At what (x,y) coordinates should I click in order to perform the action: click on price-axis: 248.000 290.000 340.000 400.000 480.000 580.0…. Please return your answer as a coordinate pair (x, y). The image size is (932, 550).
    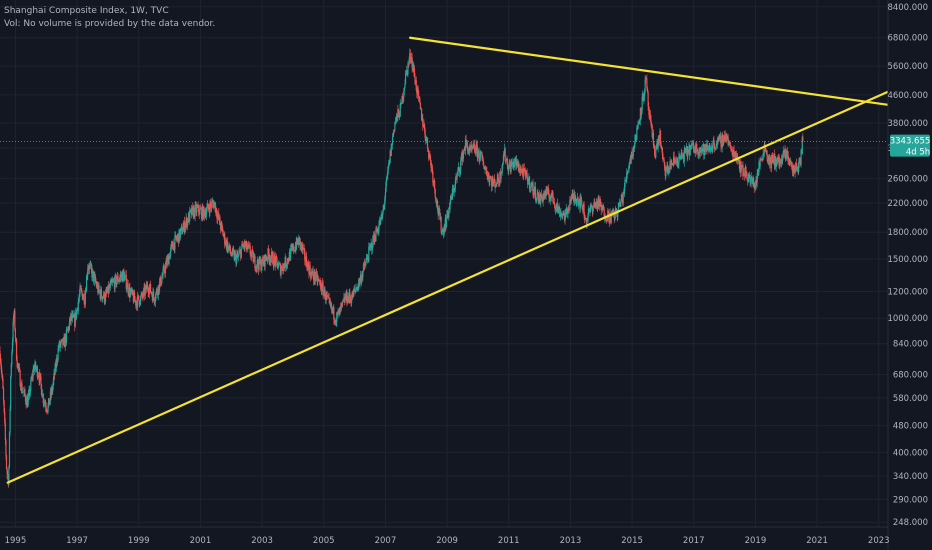
    Looking at the image, I should click on (907, 265).